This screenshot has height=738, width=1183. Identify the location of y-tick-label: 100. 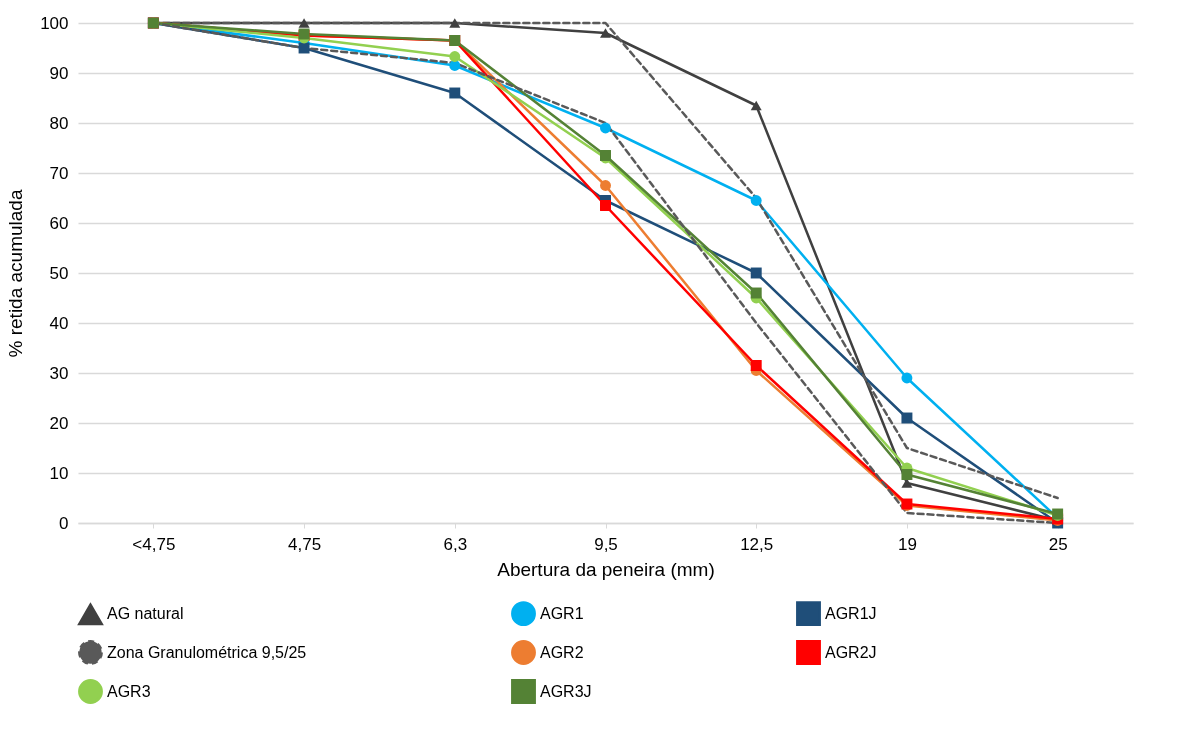
(54, 23).